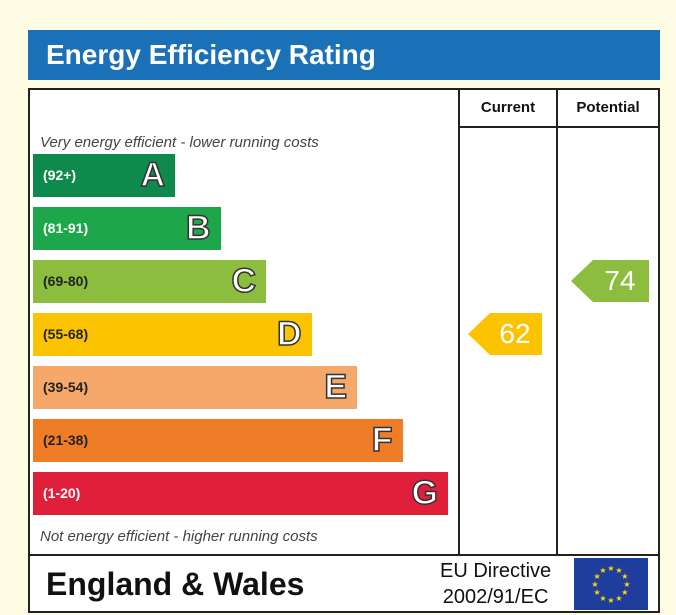 The height and width of the screenshot is (615, 676). Describe the element at coordinates (66, 387) in the screenshot. I see `band-range-label: (39-54)` at that location.